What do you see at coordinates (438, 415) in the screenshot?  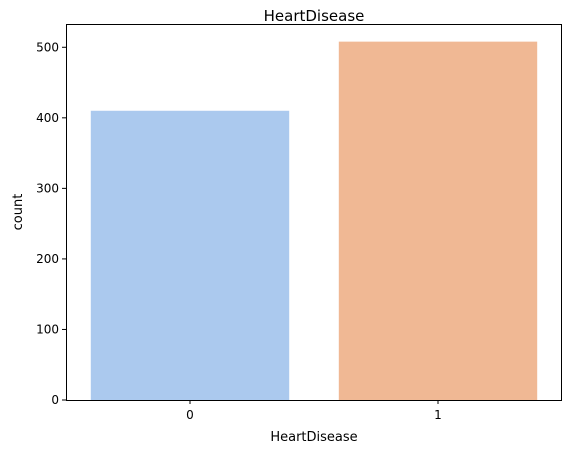 I see `x-tick-label: 1` at bounding box center [438, 415].